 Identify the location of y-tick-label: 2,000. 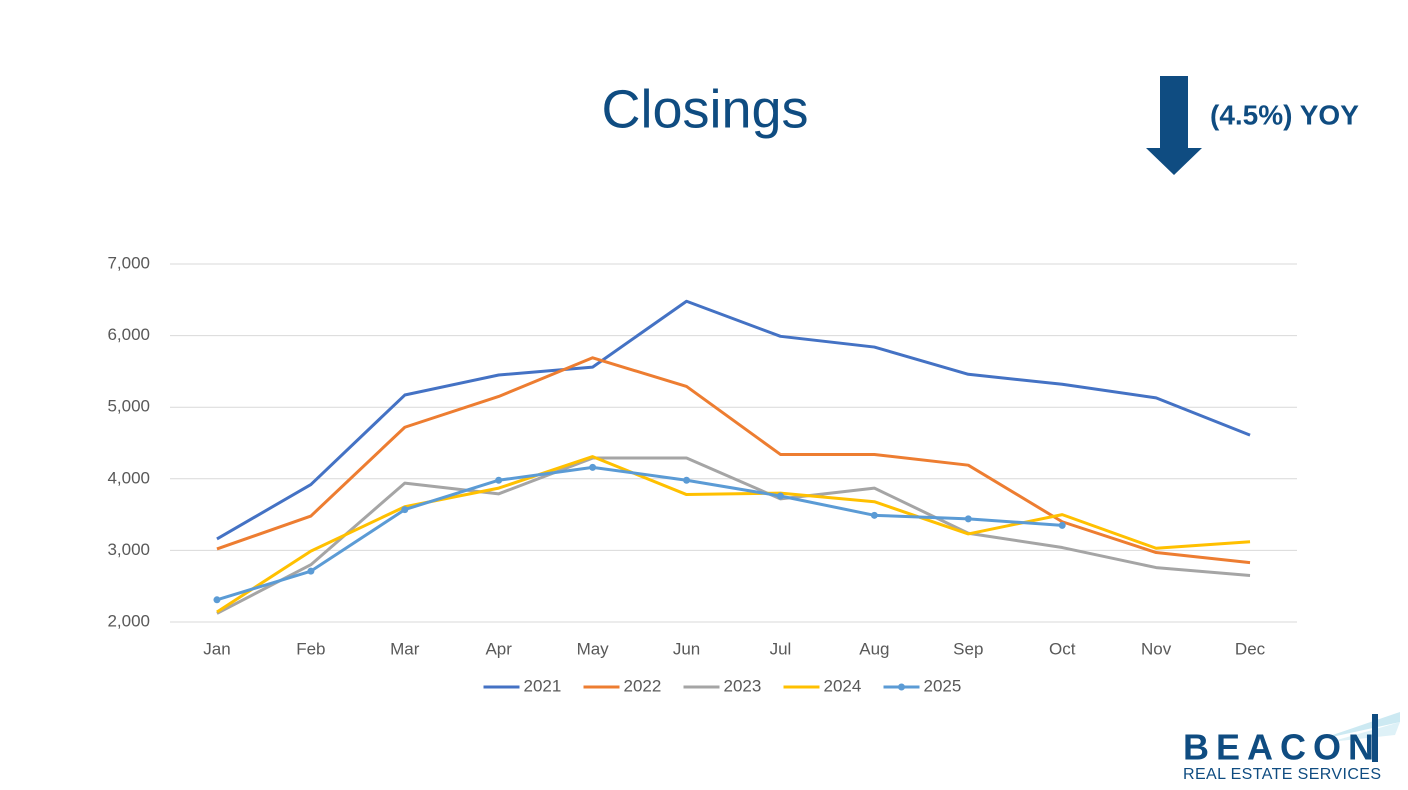
(128, 620).